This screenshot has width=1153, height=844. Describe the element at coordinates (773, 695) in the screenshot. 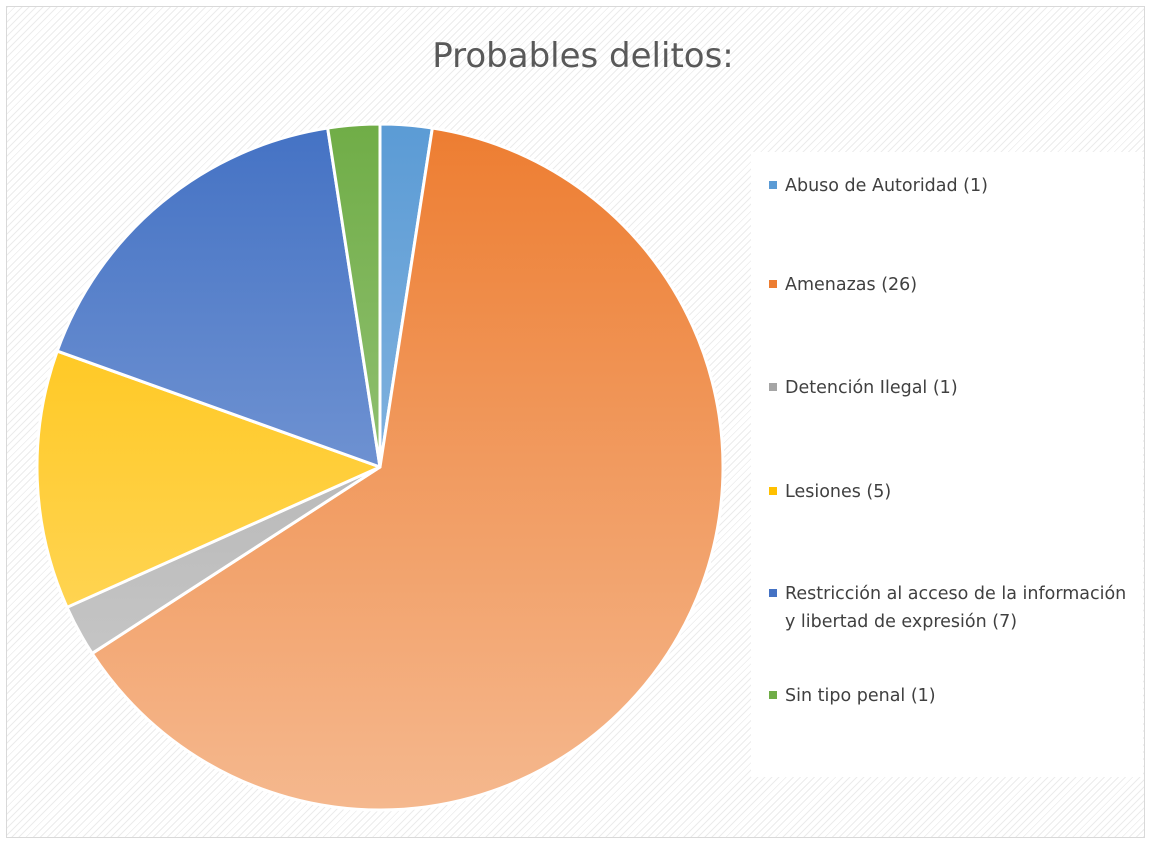

I see `legend-swatch-sin-tipo-penal` at that location.